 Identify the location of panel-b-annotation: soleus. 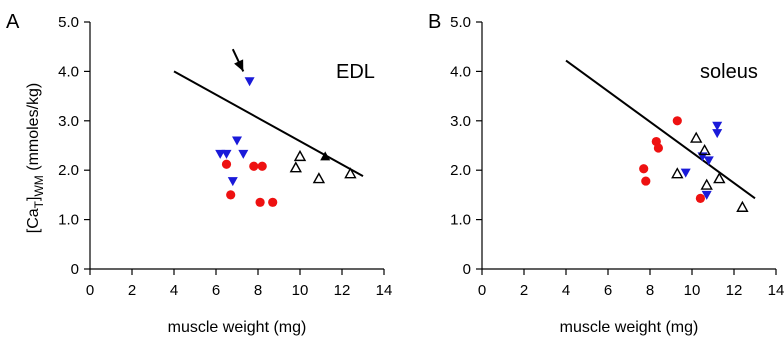
(729, 72).